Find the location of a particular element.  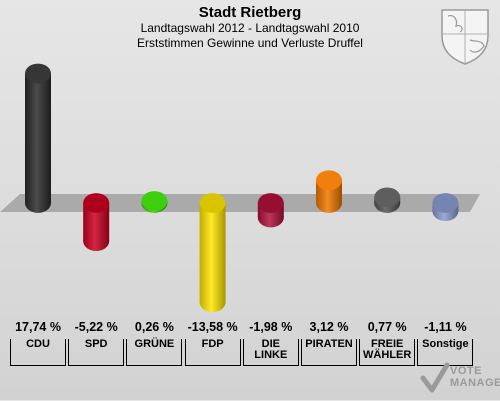

category-label-gruene: GRÜNE is located at coordinates (154, 344).